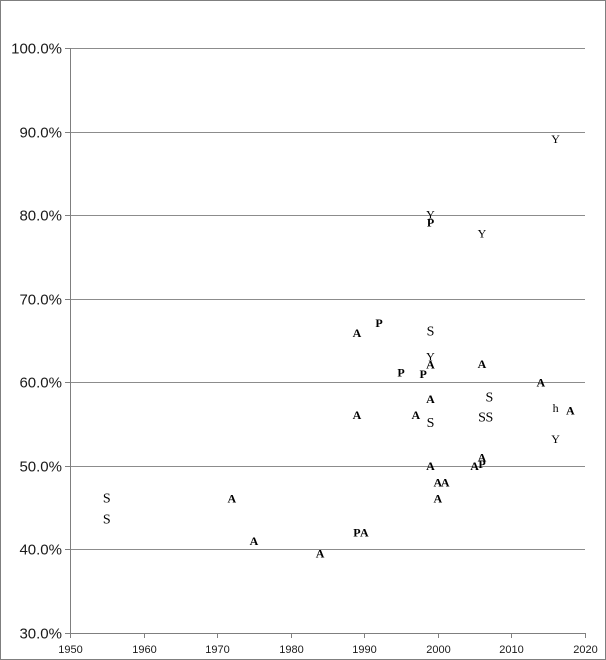  What do you see at coordinates (40, 383) in the screenshot?
I see `y-tick-label: 60.0%` at bounding box center [40, 383].